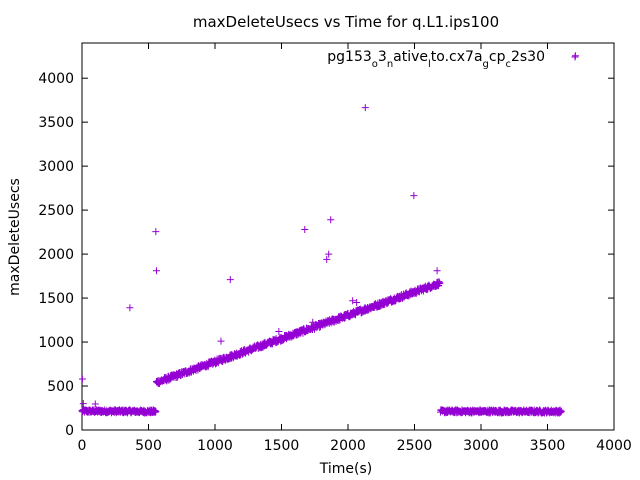 This screenshot has height=480, width=640. Describe the element at coordinates (410, 57) in the screenshot. I see `legend-text-part: ative` at that location.